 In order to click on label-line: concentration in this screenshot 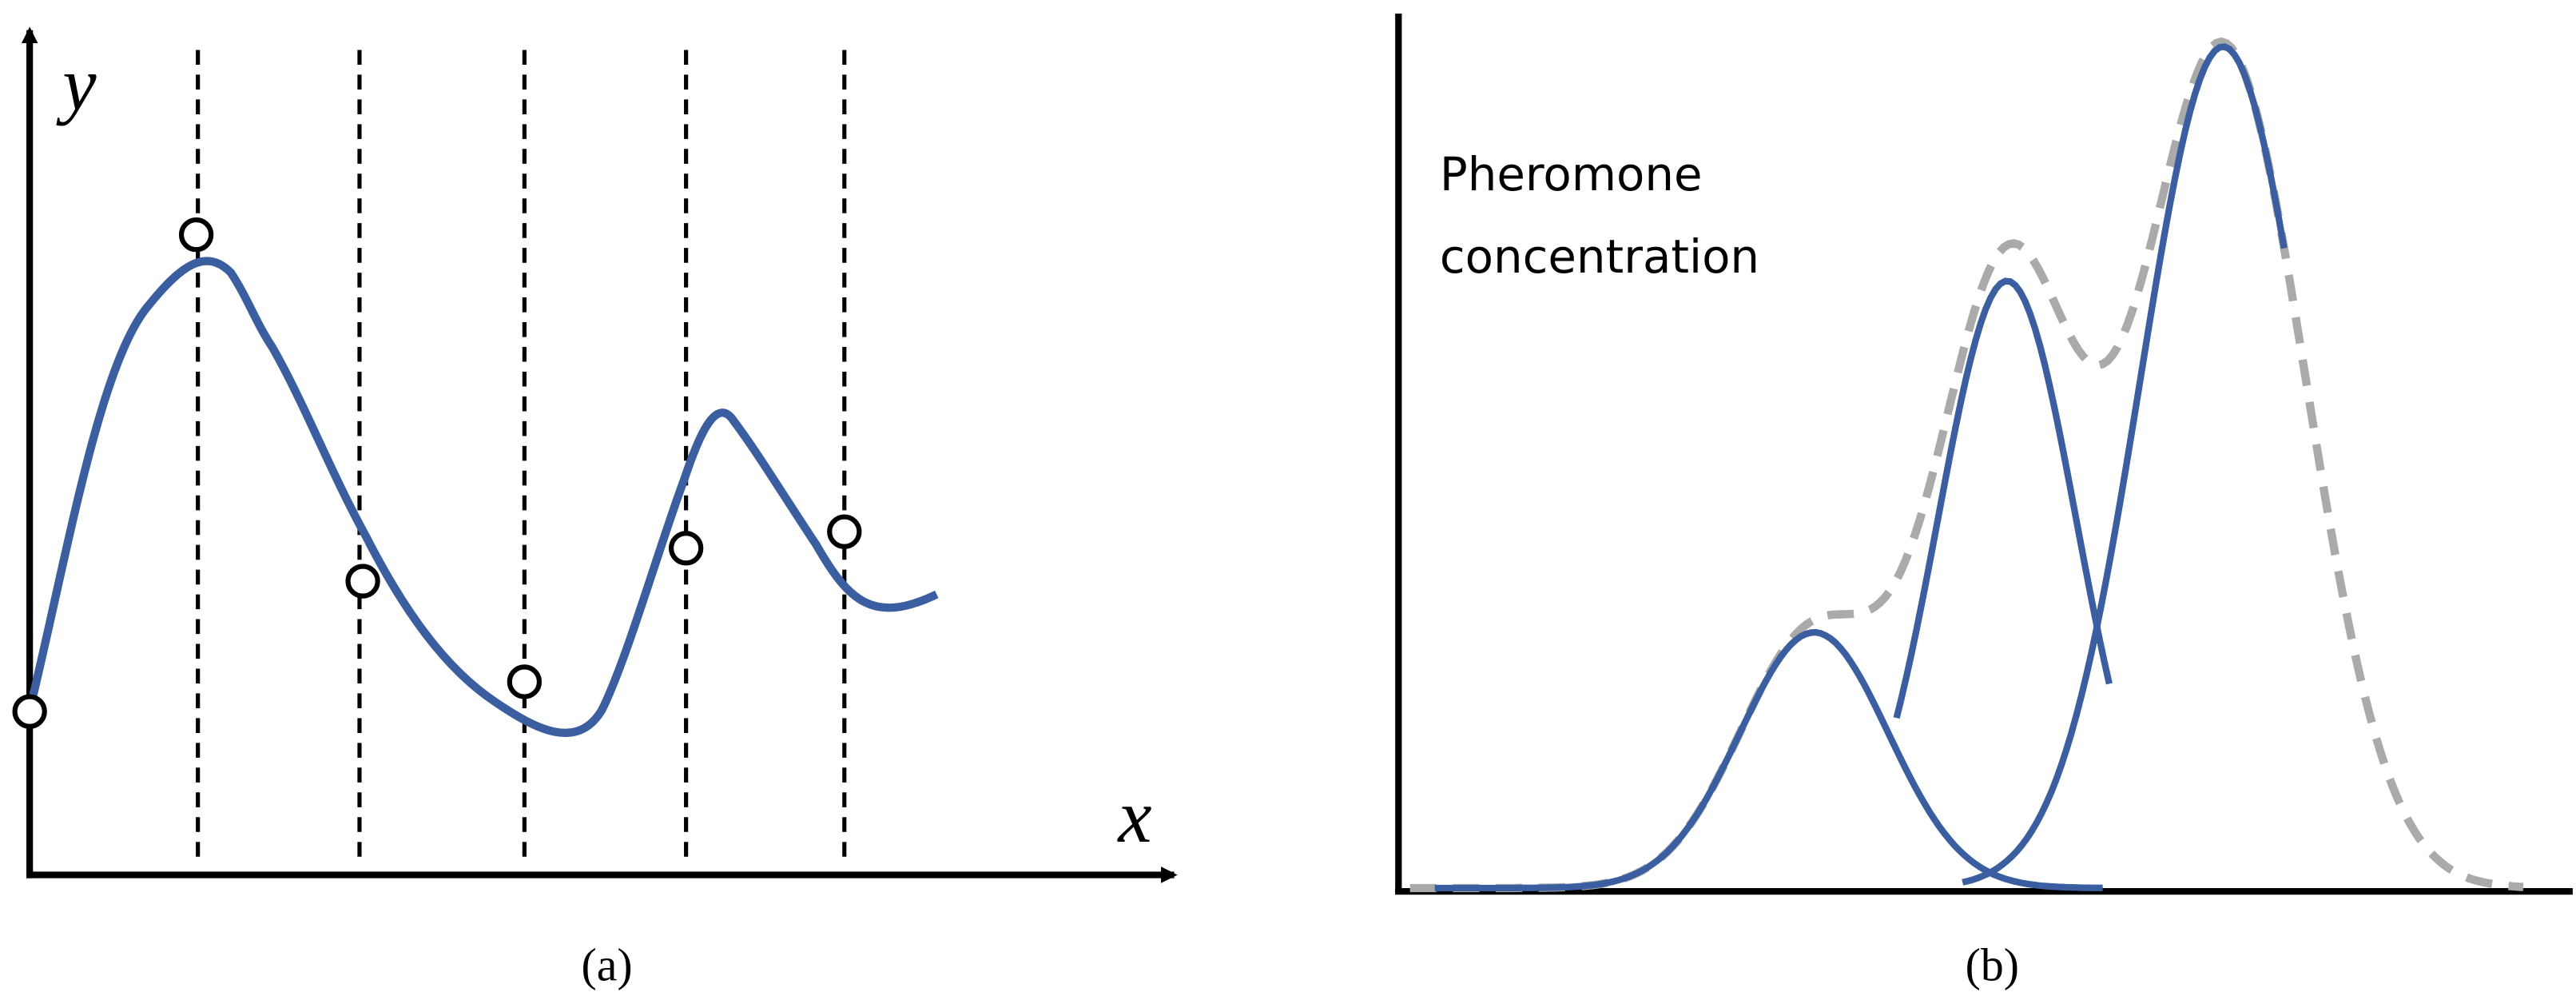, I will do `click(1599, 256)`.